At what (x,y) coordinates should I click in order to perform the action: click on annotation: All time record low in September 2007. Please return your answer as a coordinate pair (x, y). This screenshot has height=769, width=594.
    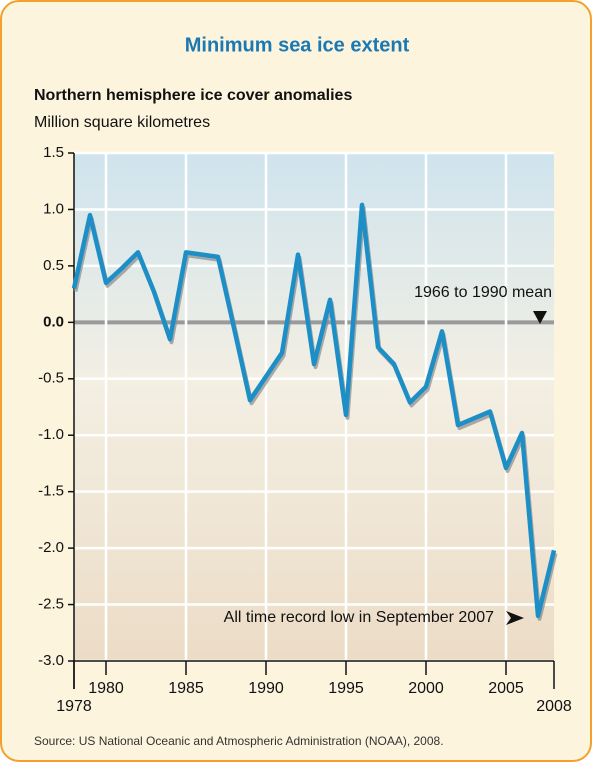
    Looking at the image, I should click on (359, 617).